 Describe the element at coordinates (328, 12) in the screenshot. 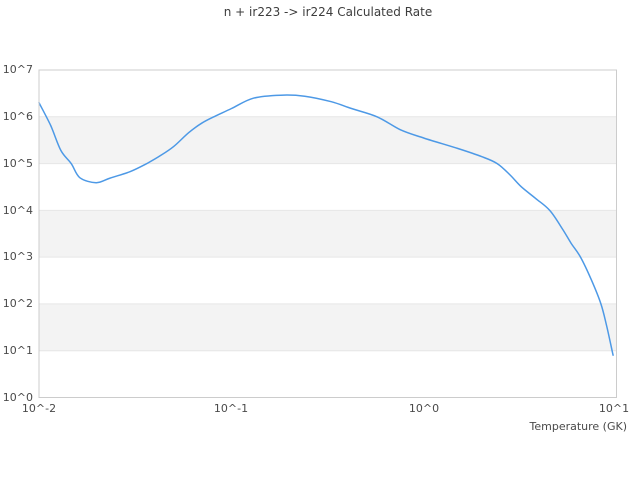

I see `chart-title: n + ir223 -> ir224 Calculated Rate` at that location.